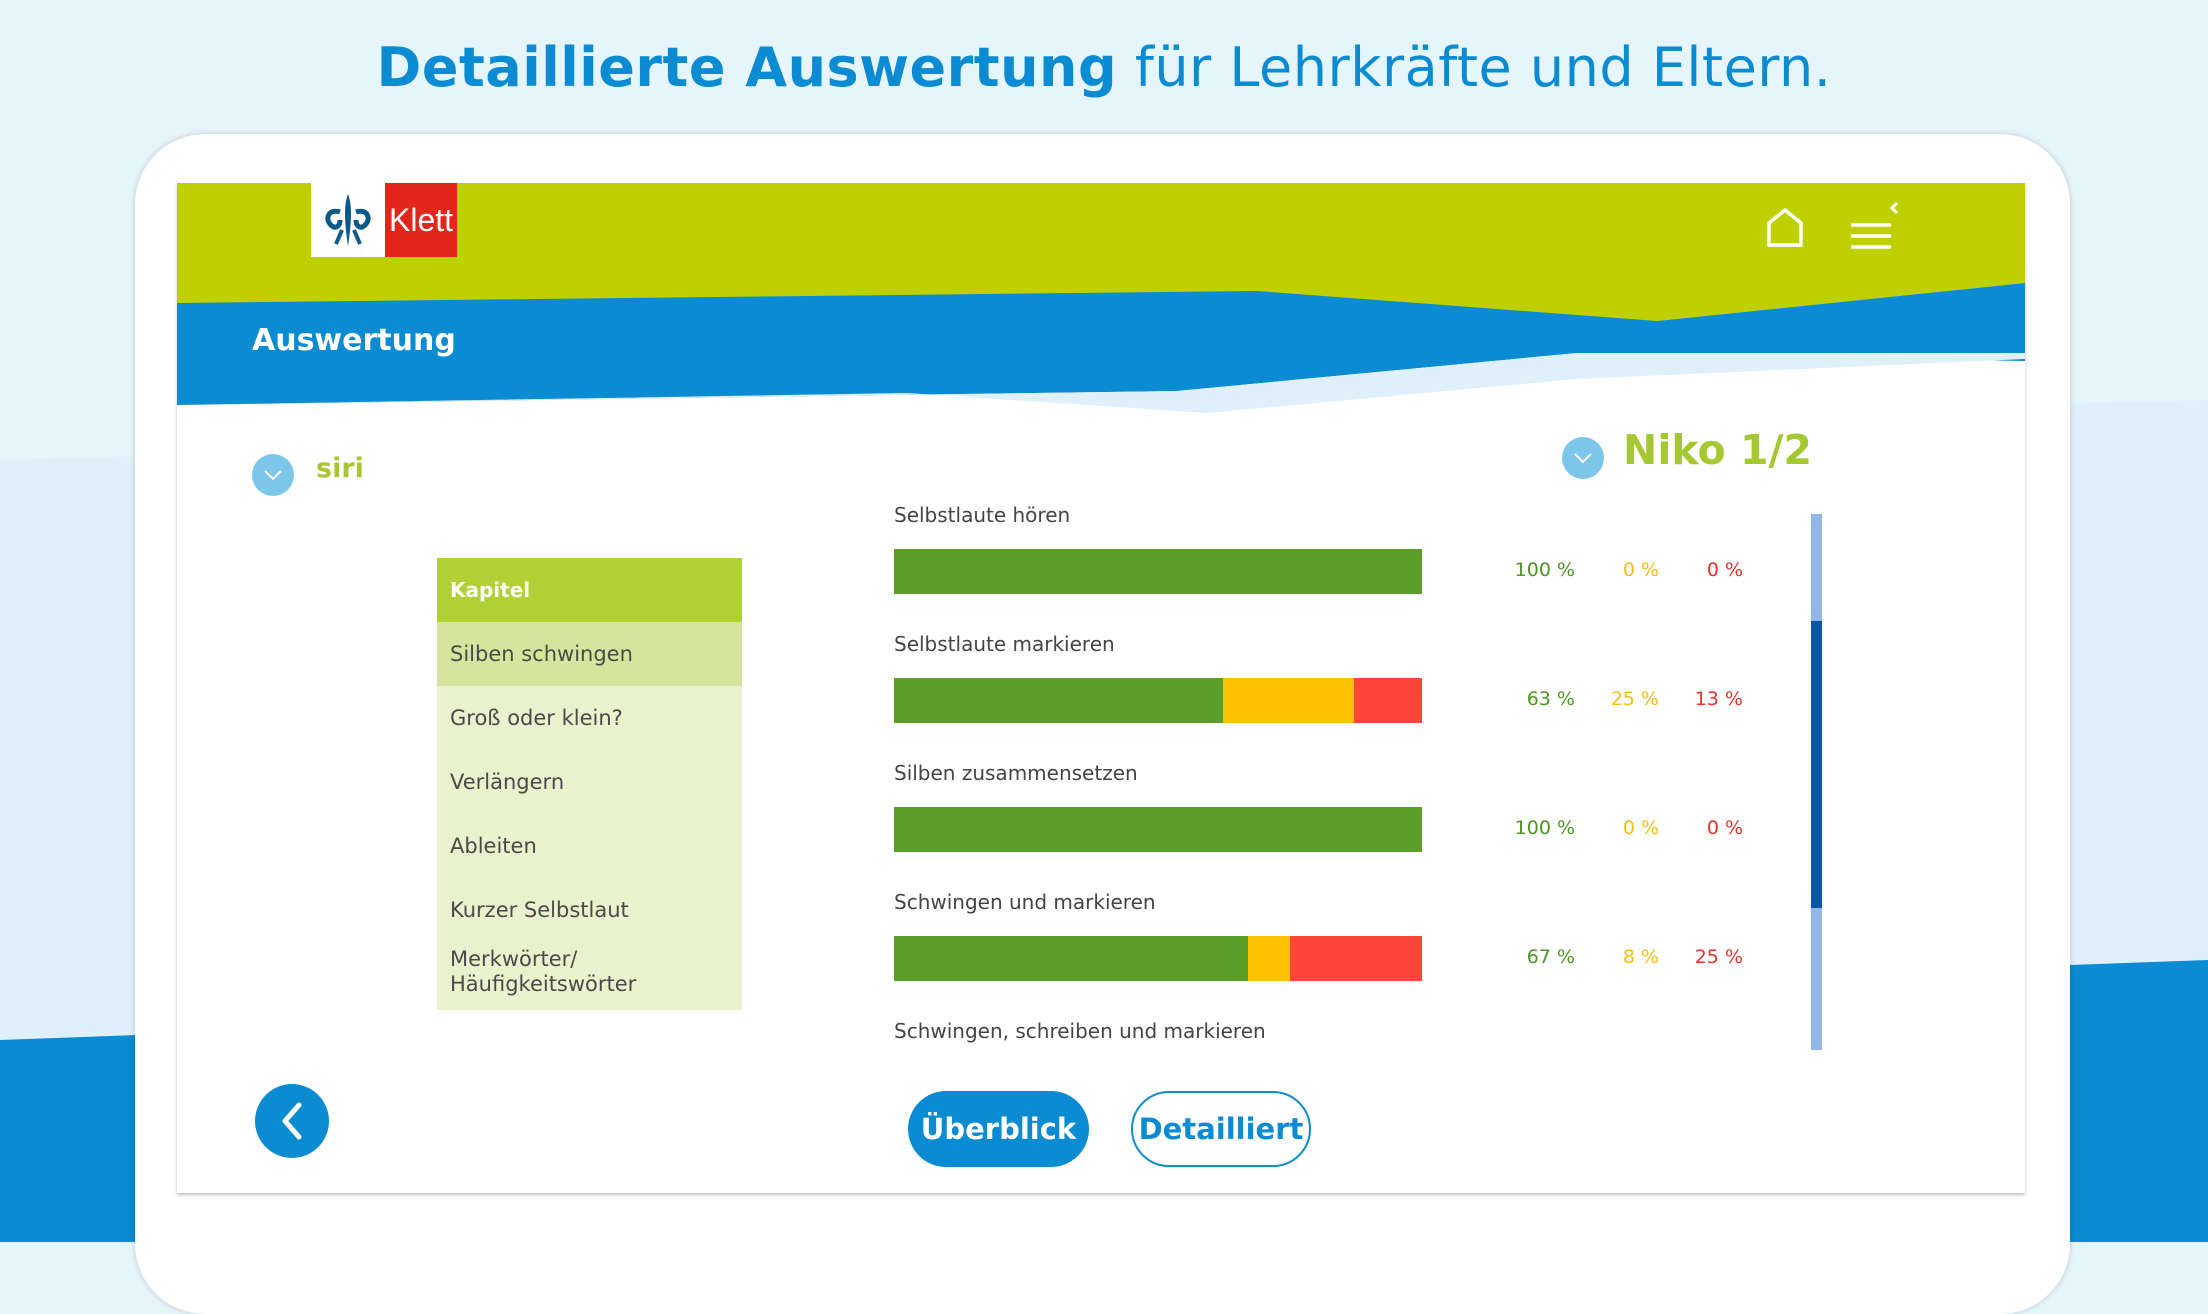 The width and height of the screenshot is (2208, 1314). What do you see at coordinates (982, 515) in the screenshot?
I see `exercise-label: Selbstlaute hören` at bounding box center [982, 515].